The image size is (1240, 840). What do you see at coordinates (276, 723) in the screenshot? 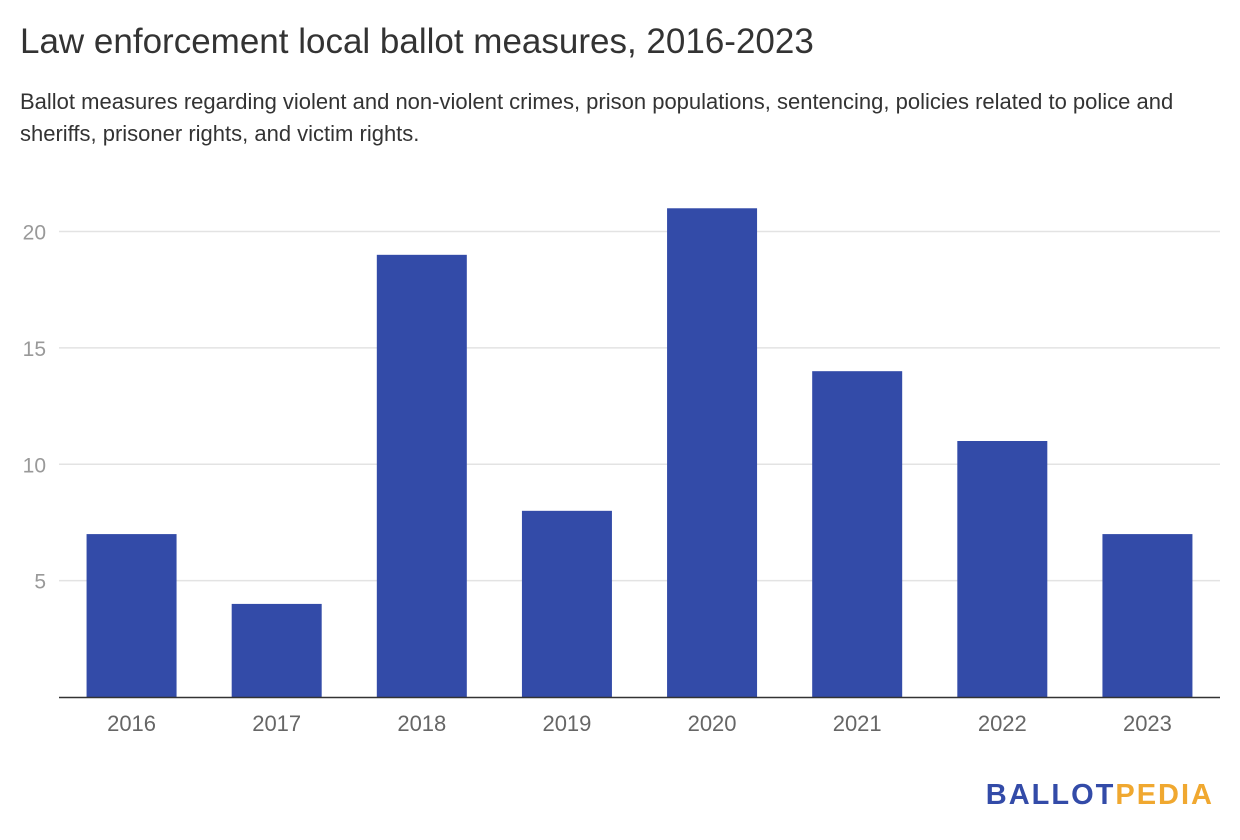
I see `x-tick-label: 2017` at bounding box center [276, 723].